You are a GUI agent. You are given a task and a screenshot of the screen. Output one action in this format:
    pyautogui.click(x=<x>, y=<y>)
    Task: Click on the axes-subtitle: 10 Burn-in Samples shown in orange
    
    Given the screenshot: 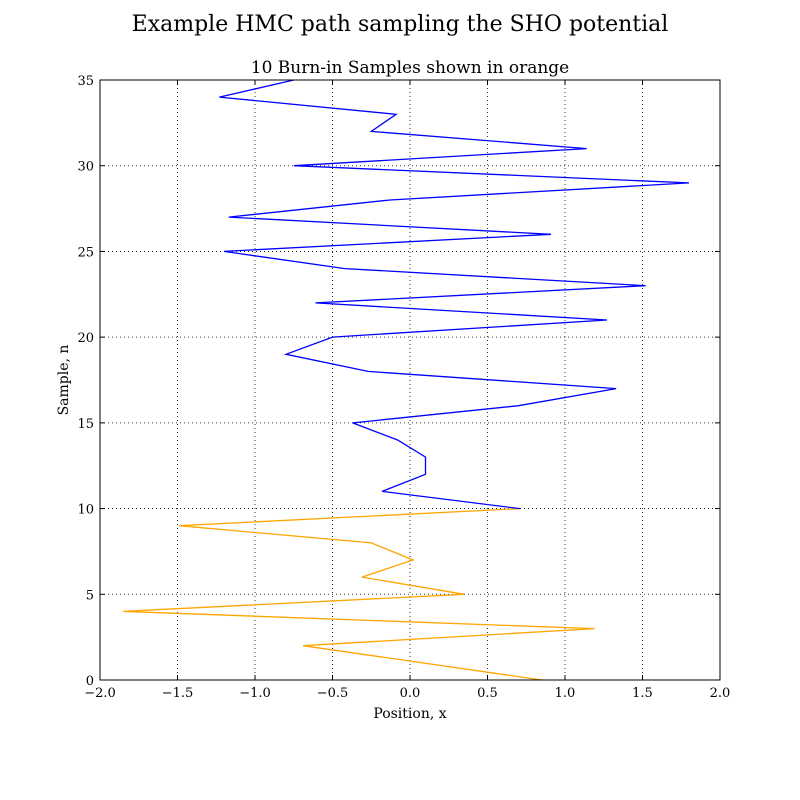 What is the action you would take?
    pyautogui.click(x=410, y=68)
    